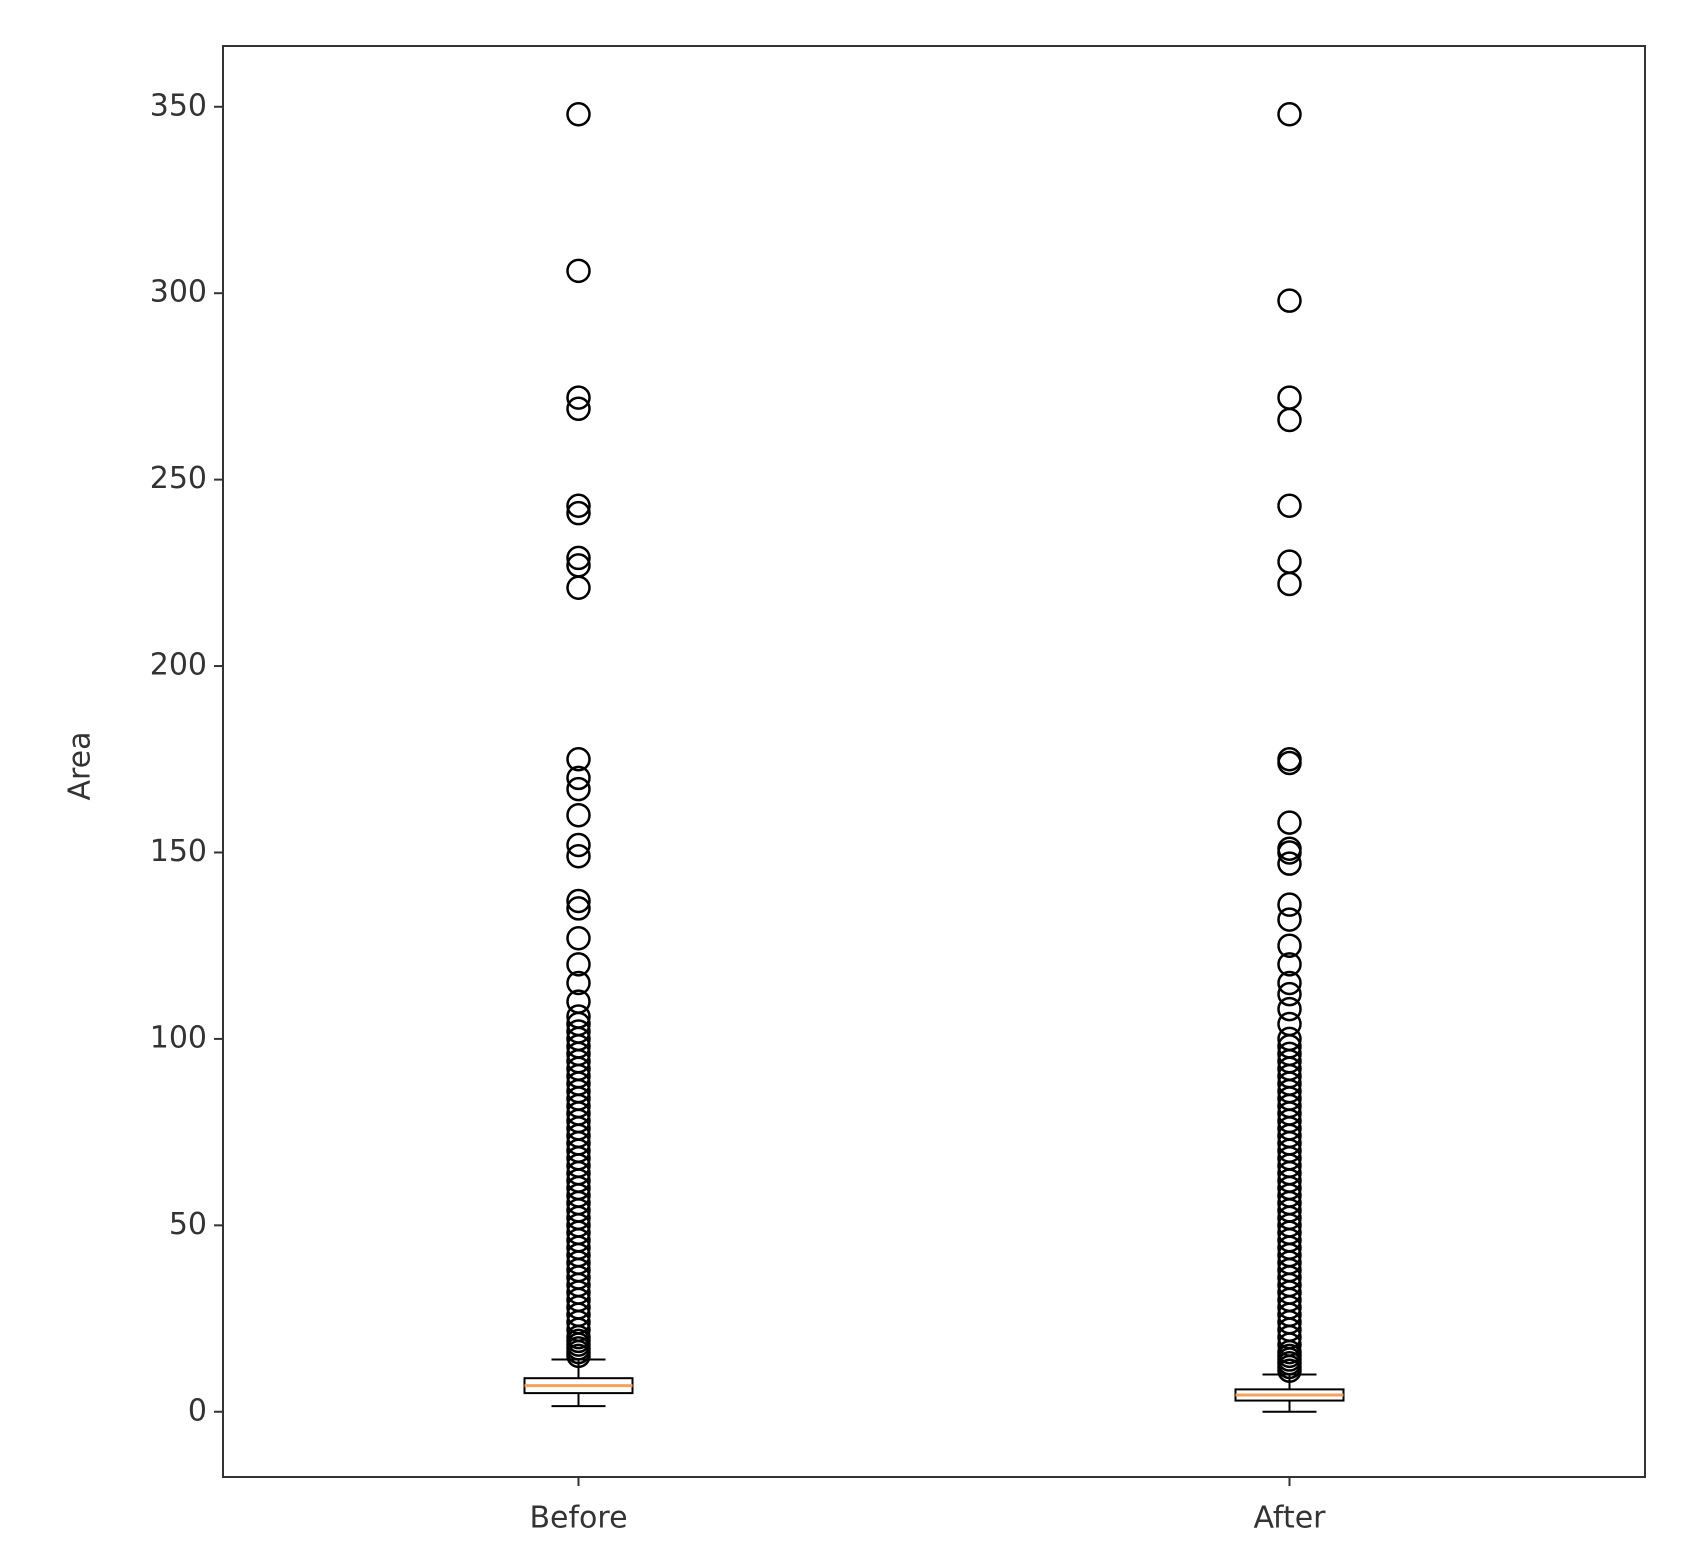 The width and height of the screenshot is (1694, 1563). What do you see at coordinates (178, 851) in the screenshot?
I see `y-tick-label: 150` at bounding box center [178, 851].